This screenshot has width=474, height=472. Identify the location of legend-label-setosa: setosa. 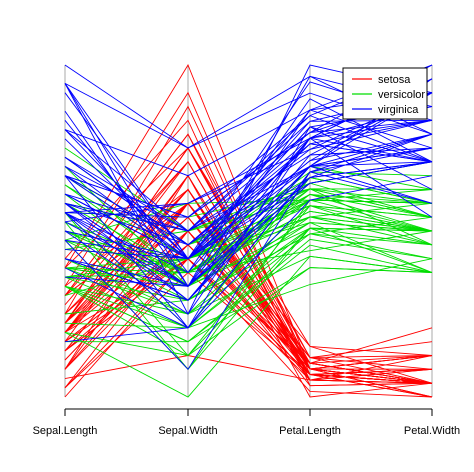
(394, 80).